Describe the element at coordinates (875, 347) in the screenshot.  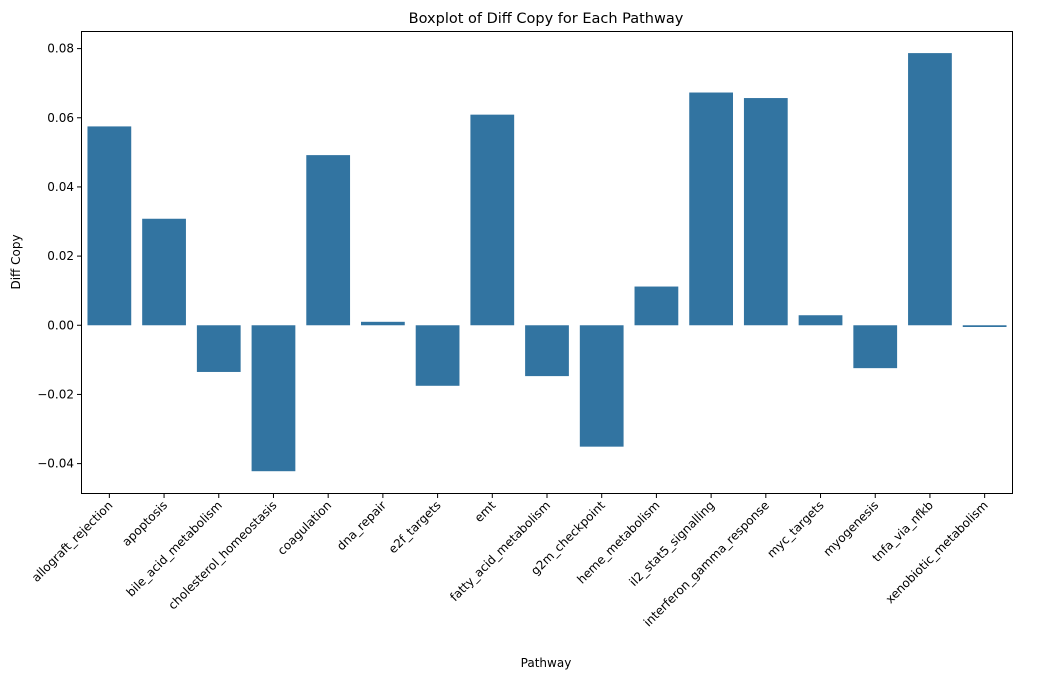
I see `bar-myogenesis` at that location.